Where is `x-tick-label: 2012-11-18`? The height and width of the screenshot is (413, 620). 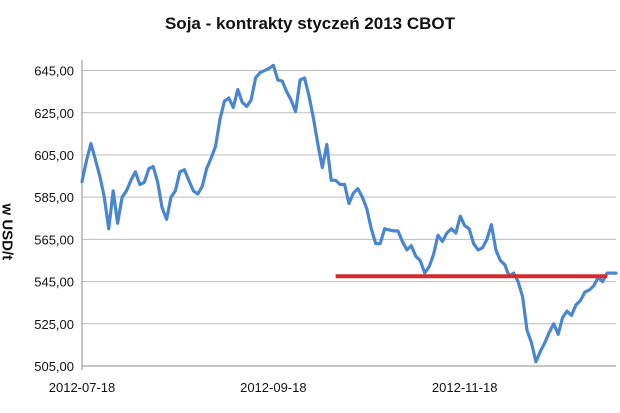
x-tick-label: 2012-11-18 is located at coordinates (465, 387).